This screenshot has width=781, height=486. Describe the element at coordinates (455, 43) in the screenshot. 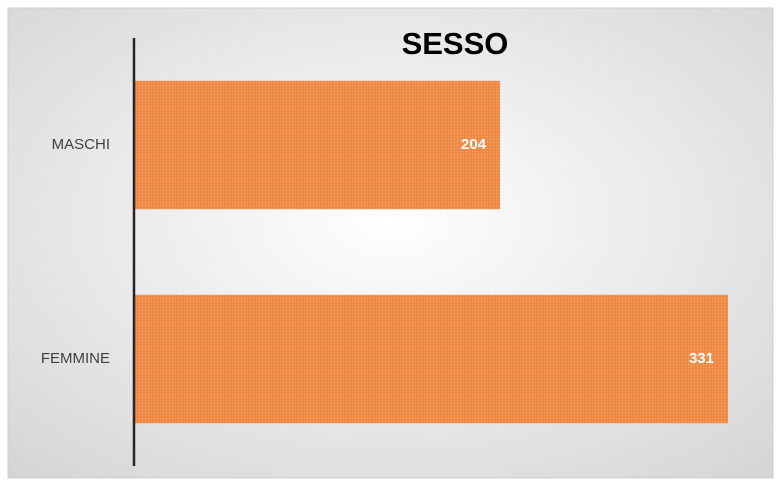

I see `chart-title: SESSO` at that location.